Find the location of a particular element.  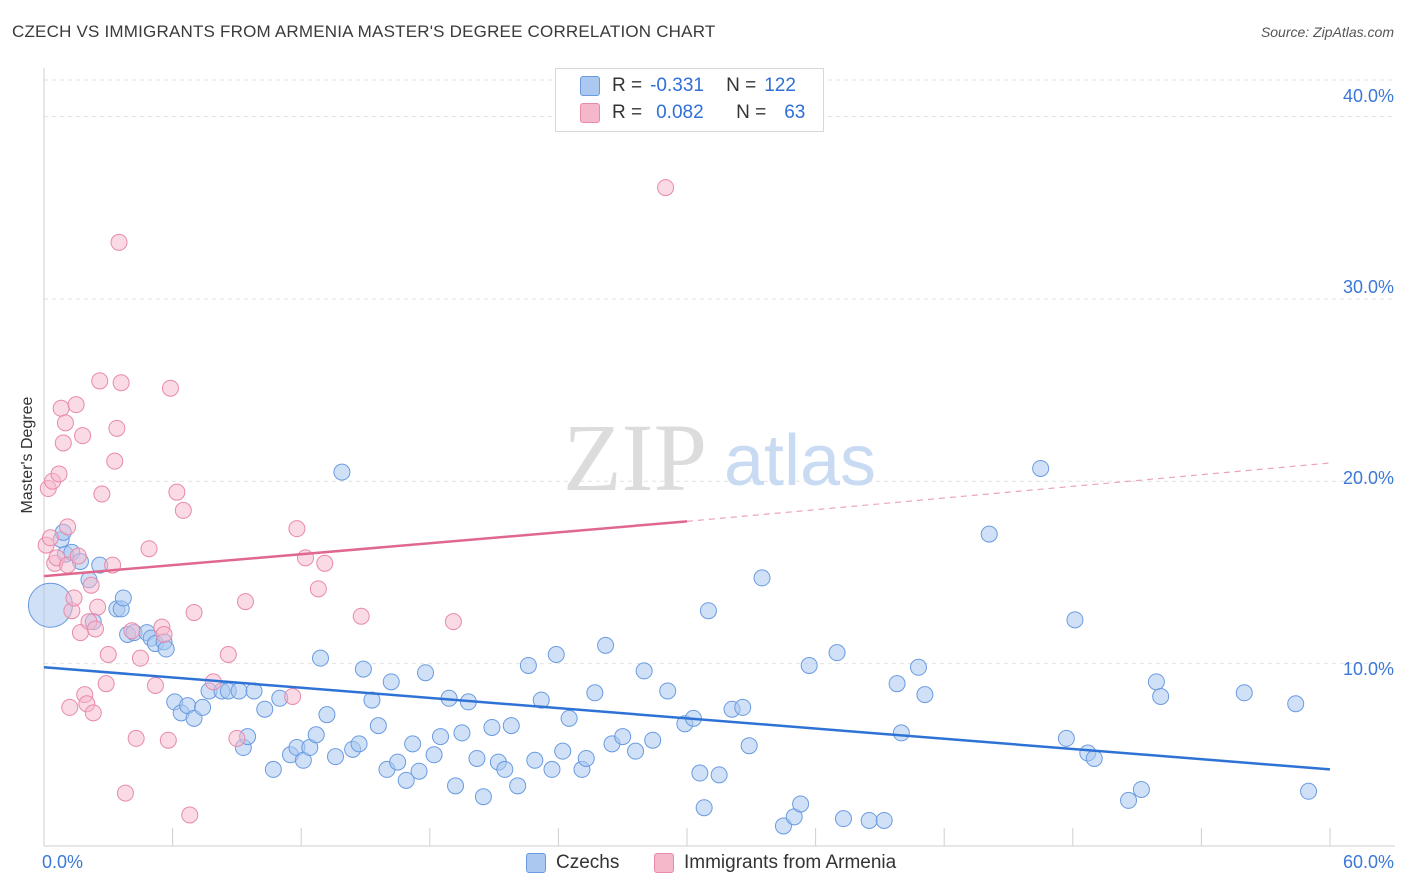

legend-n-value: 122 is located at coordinates (780, 85).